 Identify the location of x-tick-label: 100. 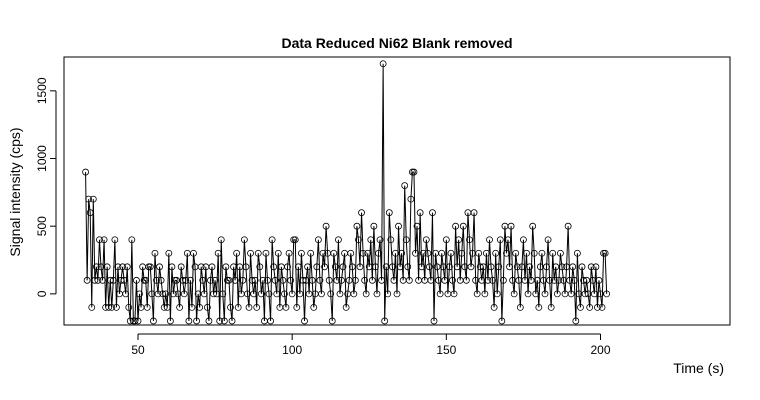
(292, 350).